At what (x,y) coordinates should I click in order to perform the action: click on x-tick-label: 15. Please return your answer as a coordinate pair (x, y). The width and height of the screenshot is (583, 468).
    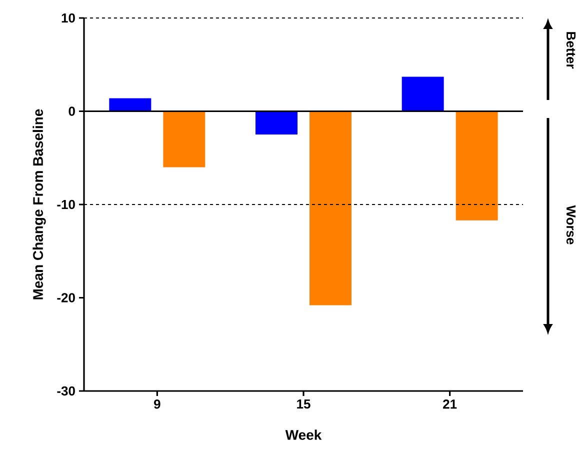
    Looking at the image, I should click on (303, 404).